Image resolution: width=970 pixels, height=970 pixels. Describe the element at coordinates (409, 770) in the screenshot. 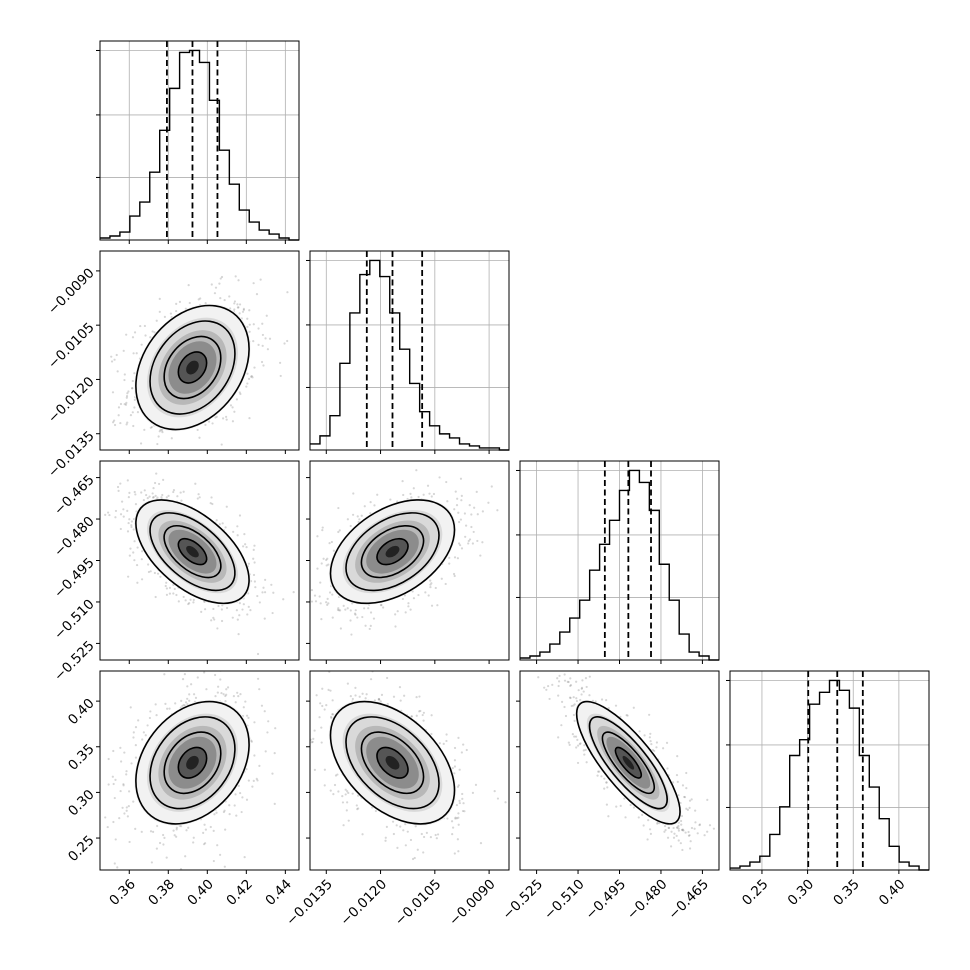

I see `panel-frame` at that location.